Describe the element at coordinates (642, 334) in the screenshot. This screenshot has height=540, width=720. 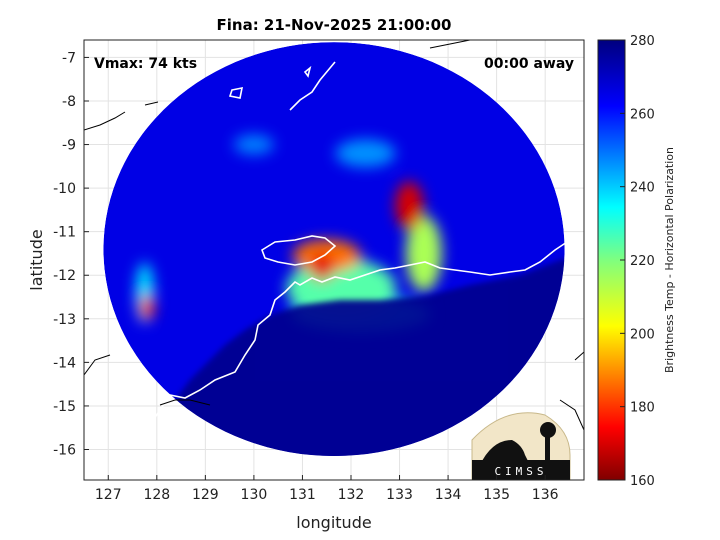
I see `colorbar-tick-label: 200` at that location.